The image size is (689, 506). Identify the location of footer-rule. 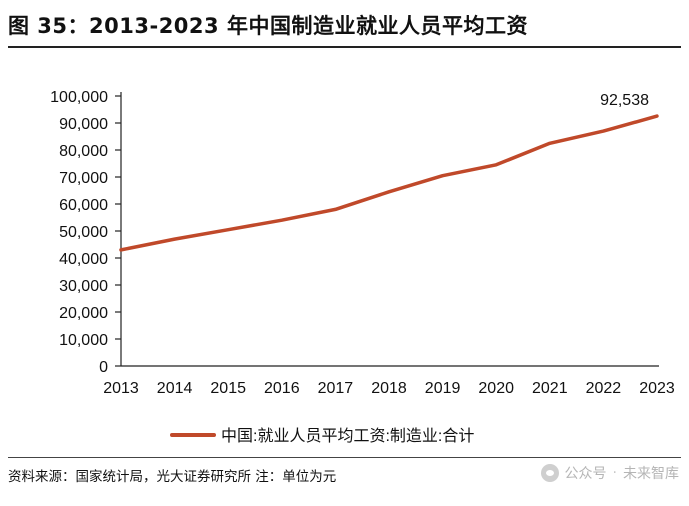
(344, 457).